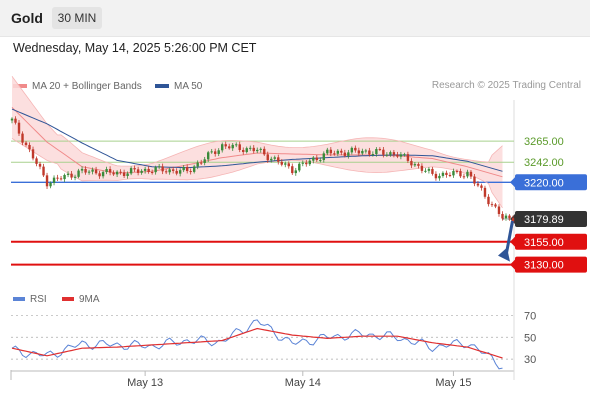 Image resolution: width=590 pixels, height=400 pixels. Describe the element at coordinates (77, 86) in the screenshot. I see `legend-bollinger: MA 20 + Bollinger Bands` at that location.